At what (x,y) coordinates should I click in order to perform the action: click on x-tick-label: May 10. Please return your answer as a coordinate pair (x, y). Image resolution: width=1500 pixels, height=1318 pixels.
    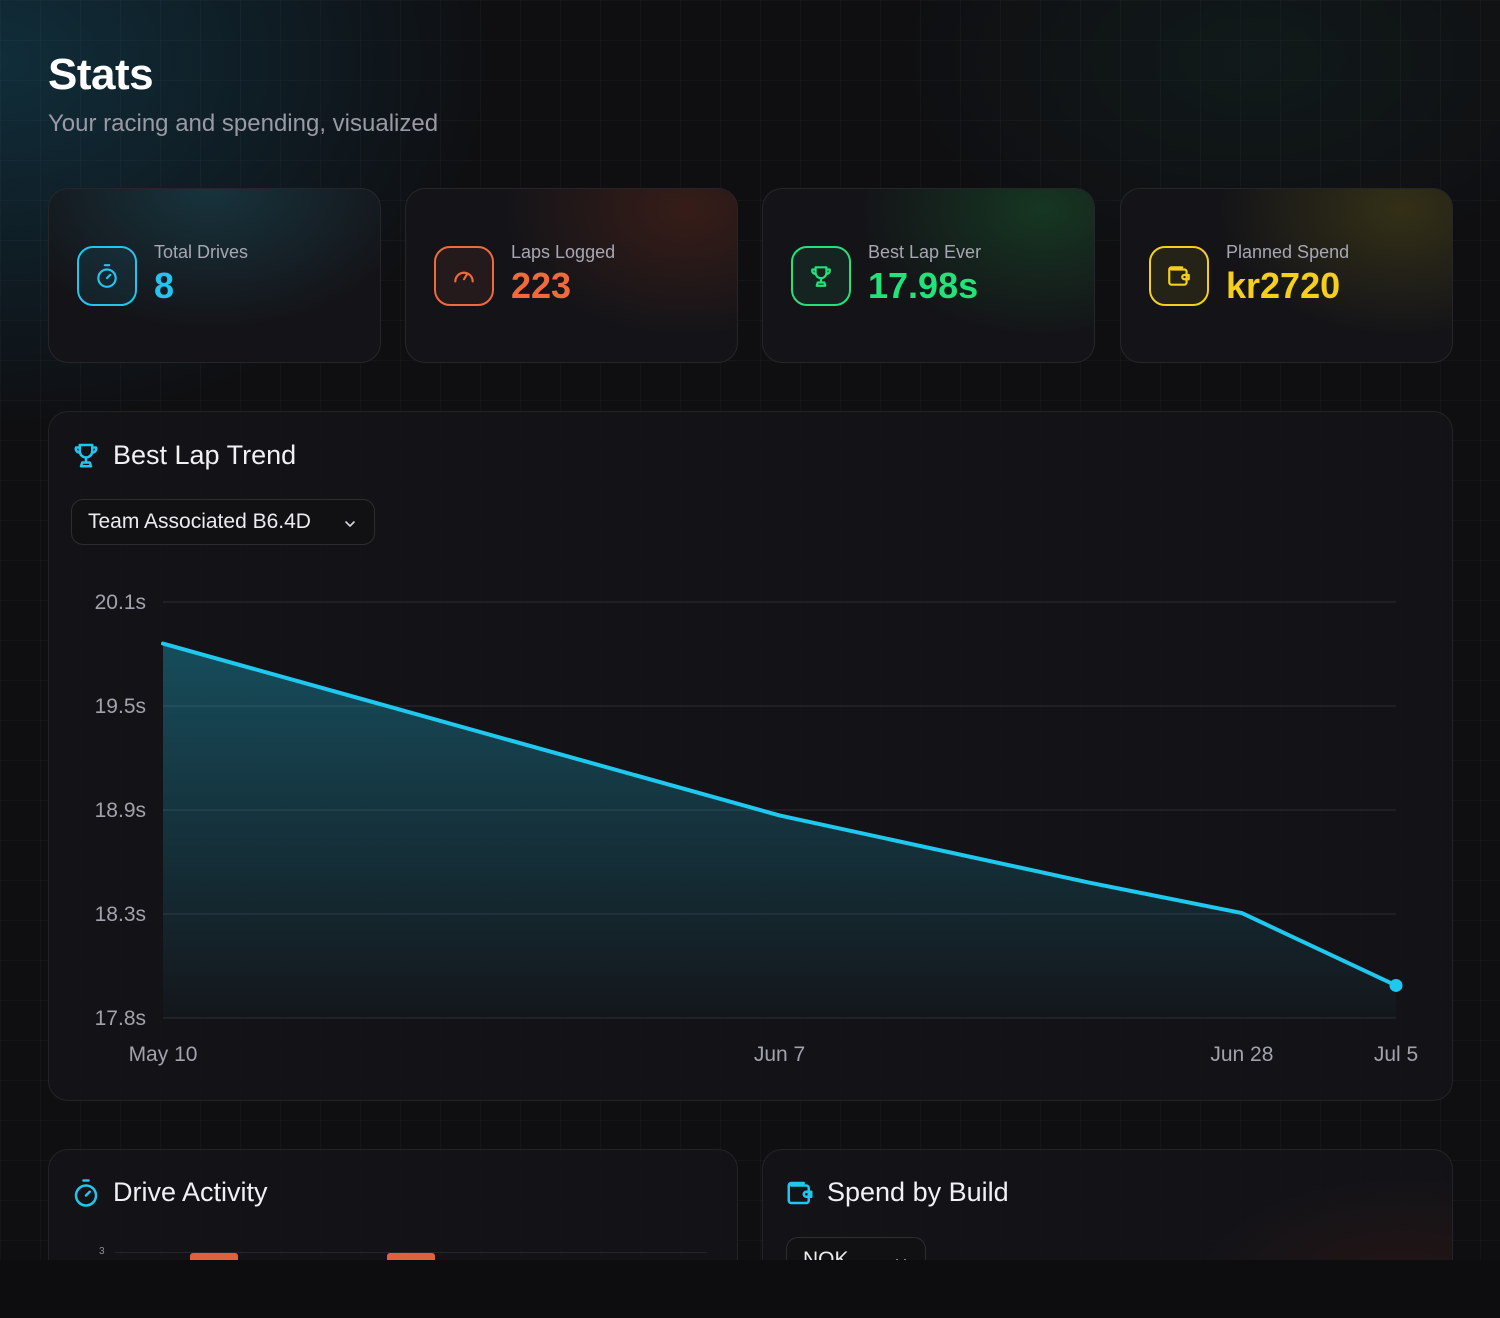
    Looking at the image, I should click on (163, 1054).